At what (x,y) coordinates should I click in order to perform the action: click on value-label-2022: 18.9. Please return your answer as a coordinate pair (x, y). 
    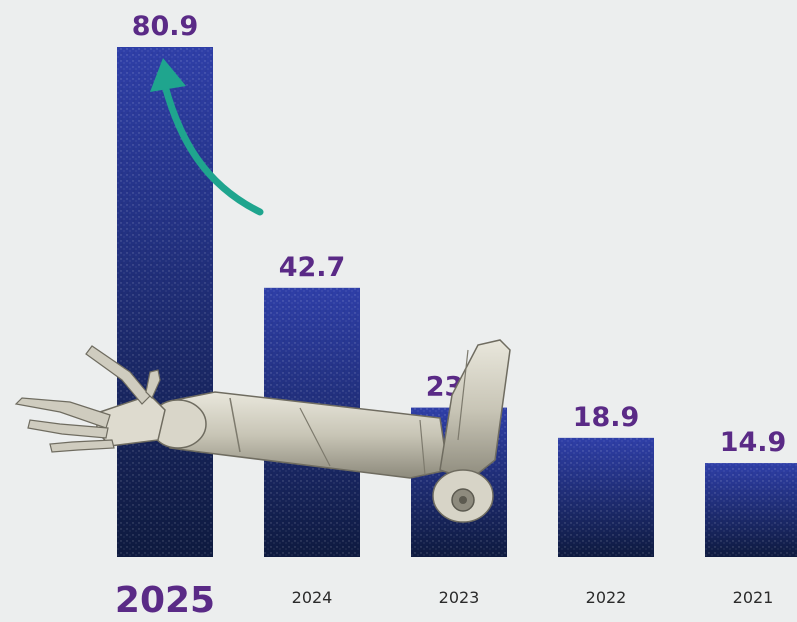
    Looking at the image, I should click on (606, 417).